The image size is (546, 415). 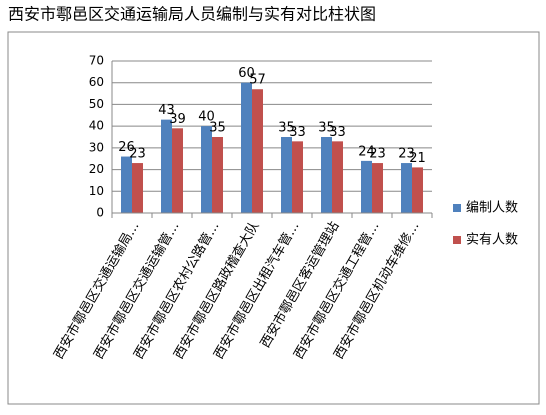 I want to click on legend-label: 编制人数, so click(x=492, y=208).